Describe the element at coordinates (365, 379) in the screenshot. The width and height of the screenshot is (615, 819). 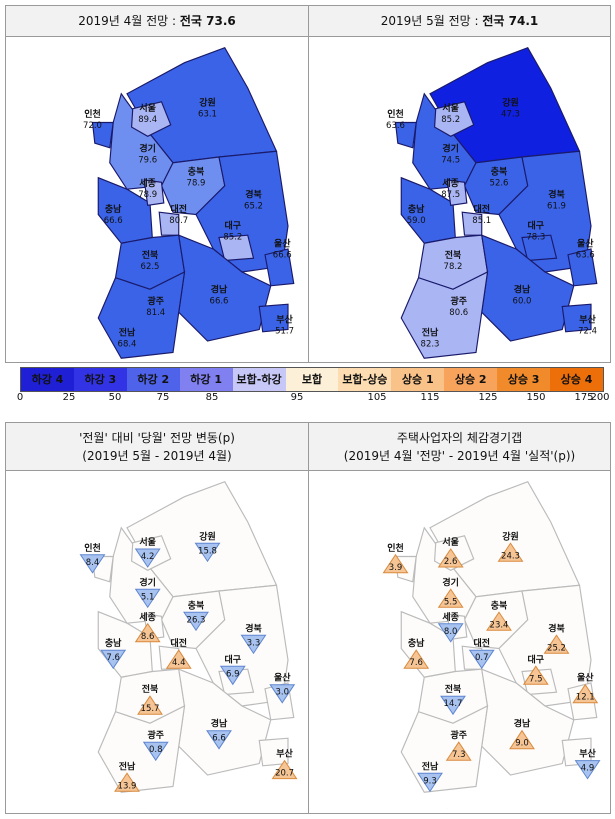
I see `legend-item: 보합-상승` at that location.